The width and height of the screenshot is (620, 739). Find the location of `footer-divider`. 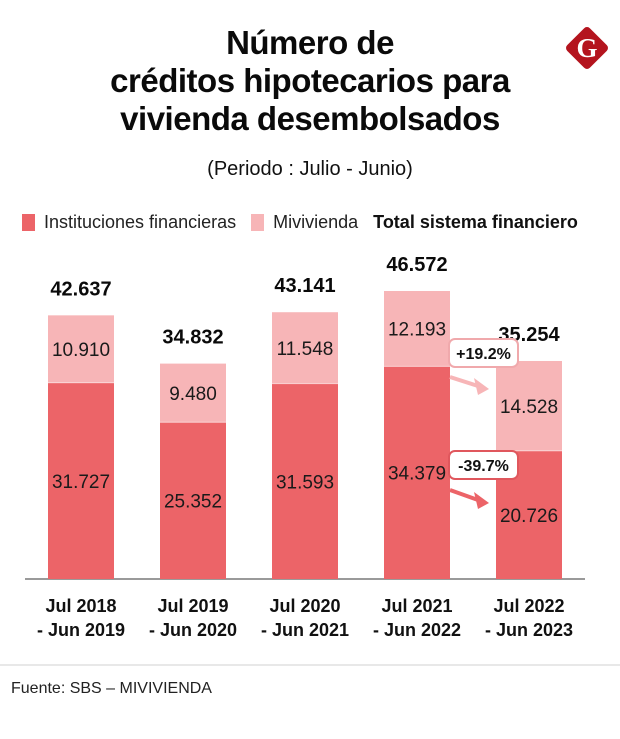

footer-divider is located at coordinates (310, 665).